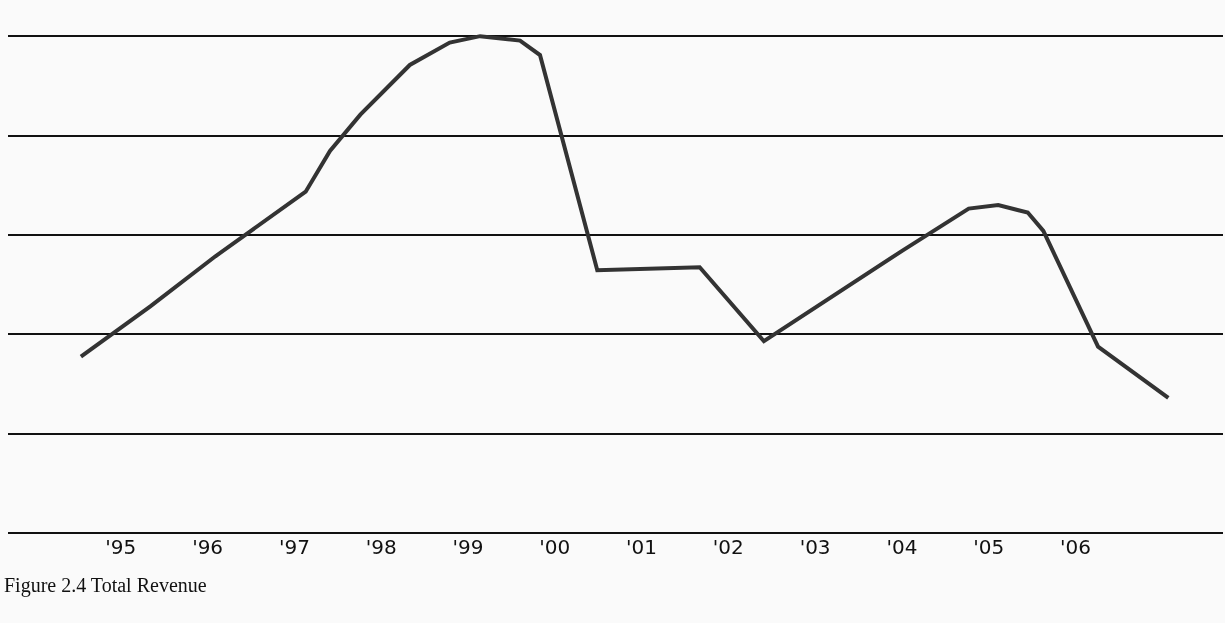  I want to click on x-tick-label: '03, so click(815, 547).